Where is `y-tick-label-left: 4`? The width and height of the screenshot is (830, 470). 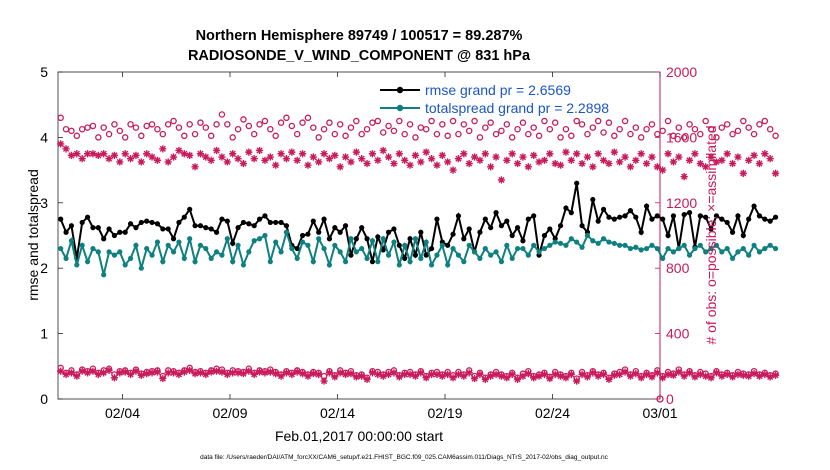 y-tick-label-left: 4 is located at coordinates (44, 137).